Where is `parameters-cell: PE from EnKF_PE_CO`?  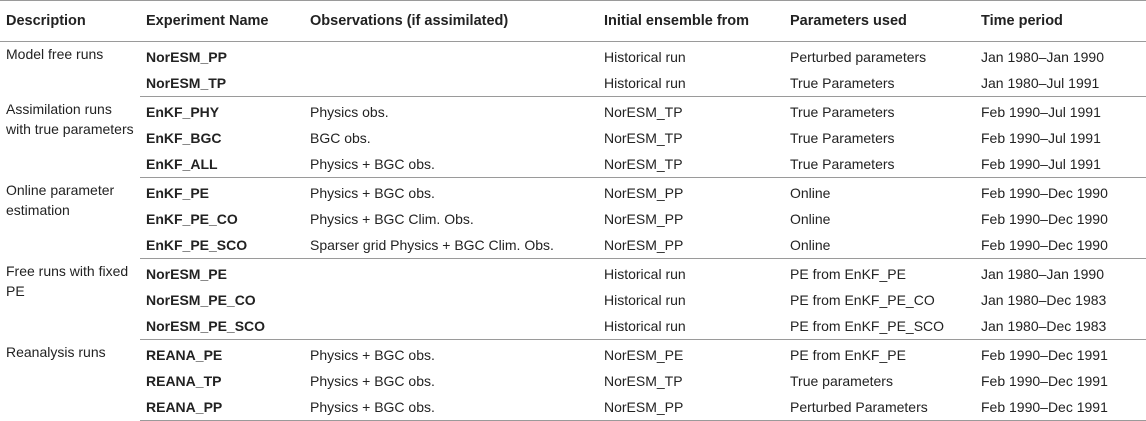 parameters-cell: PE from EnKF_PE_CO is located at coordinates (862, 300).